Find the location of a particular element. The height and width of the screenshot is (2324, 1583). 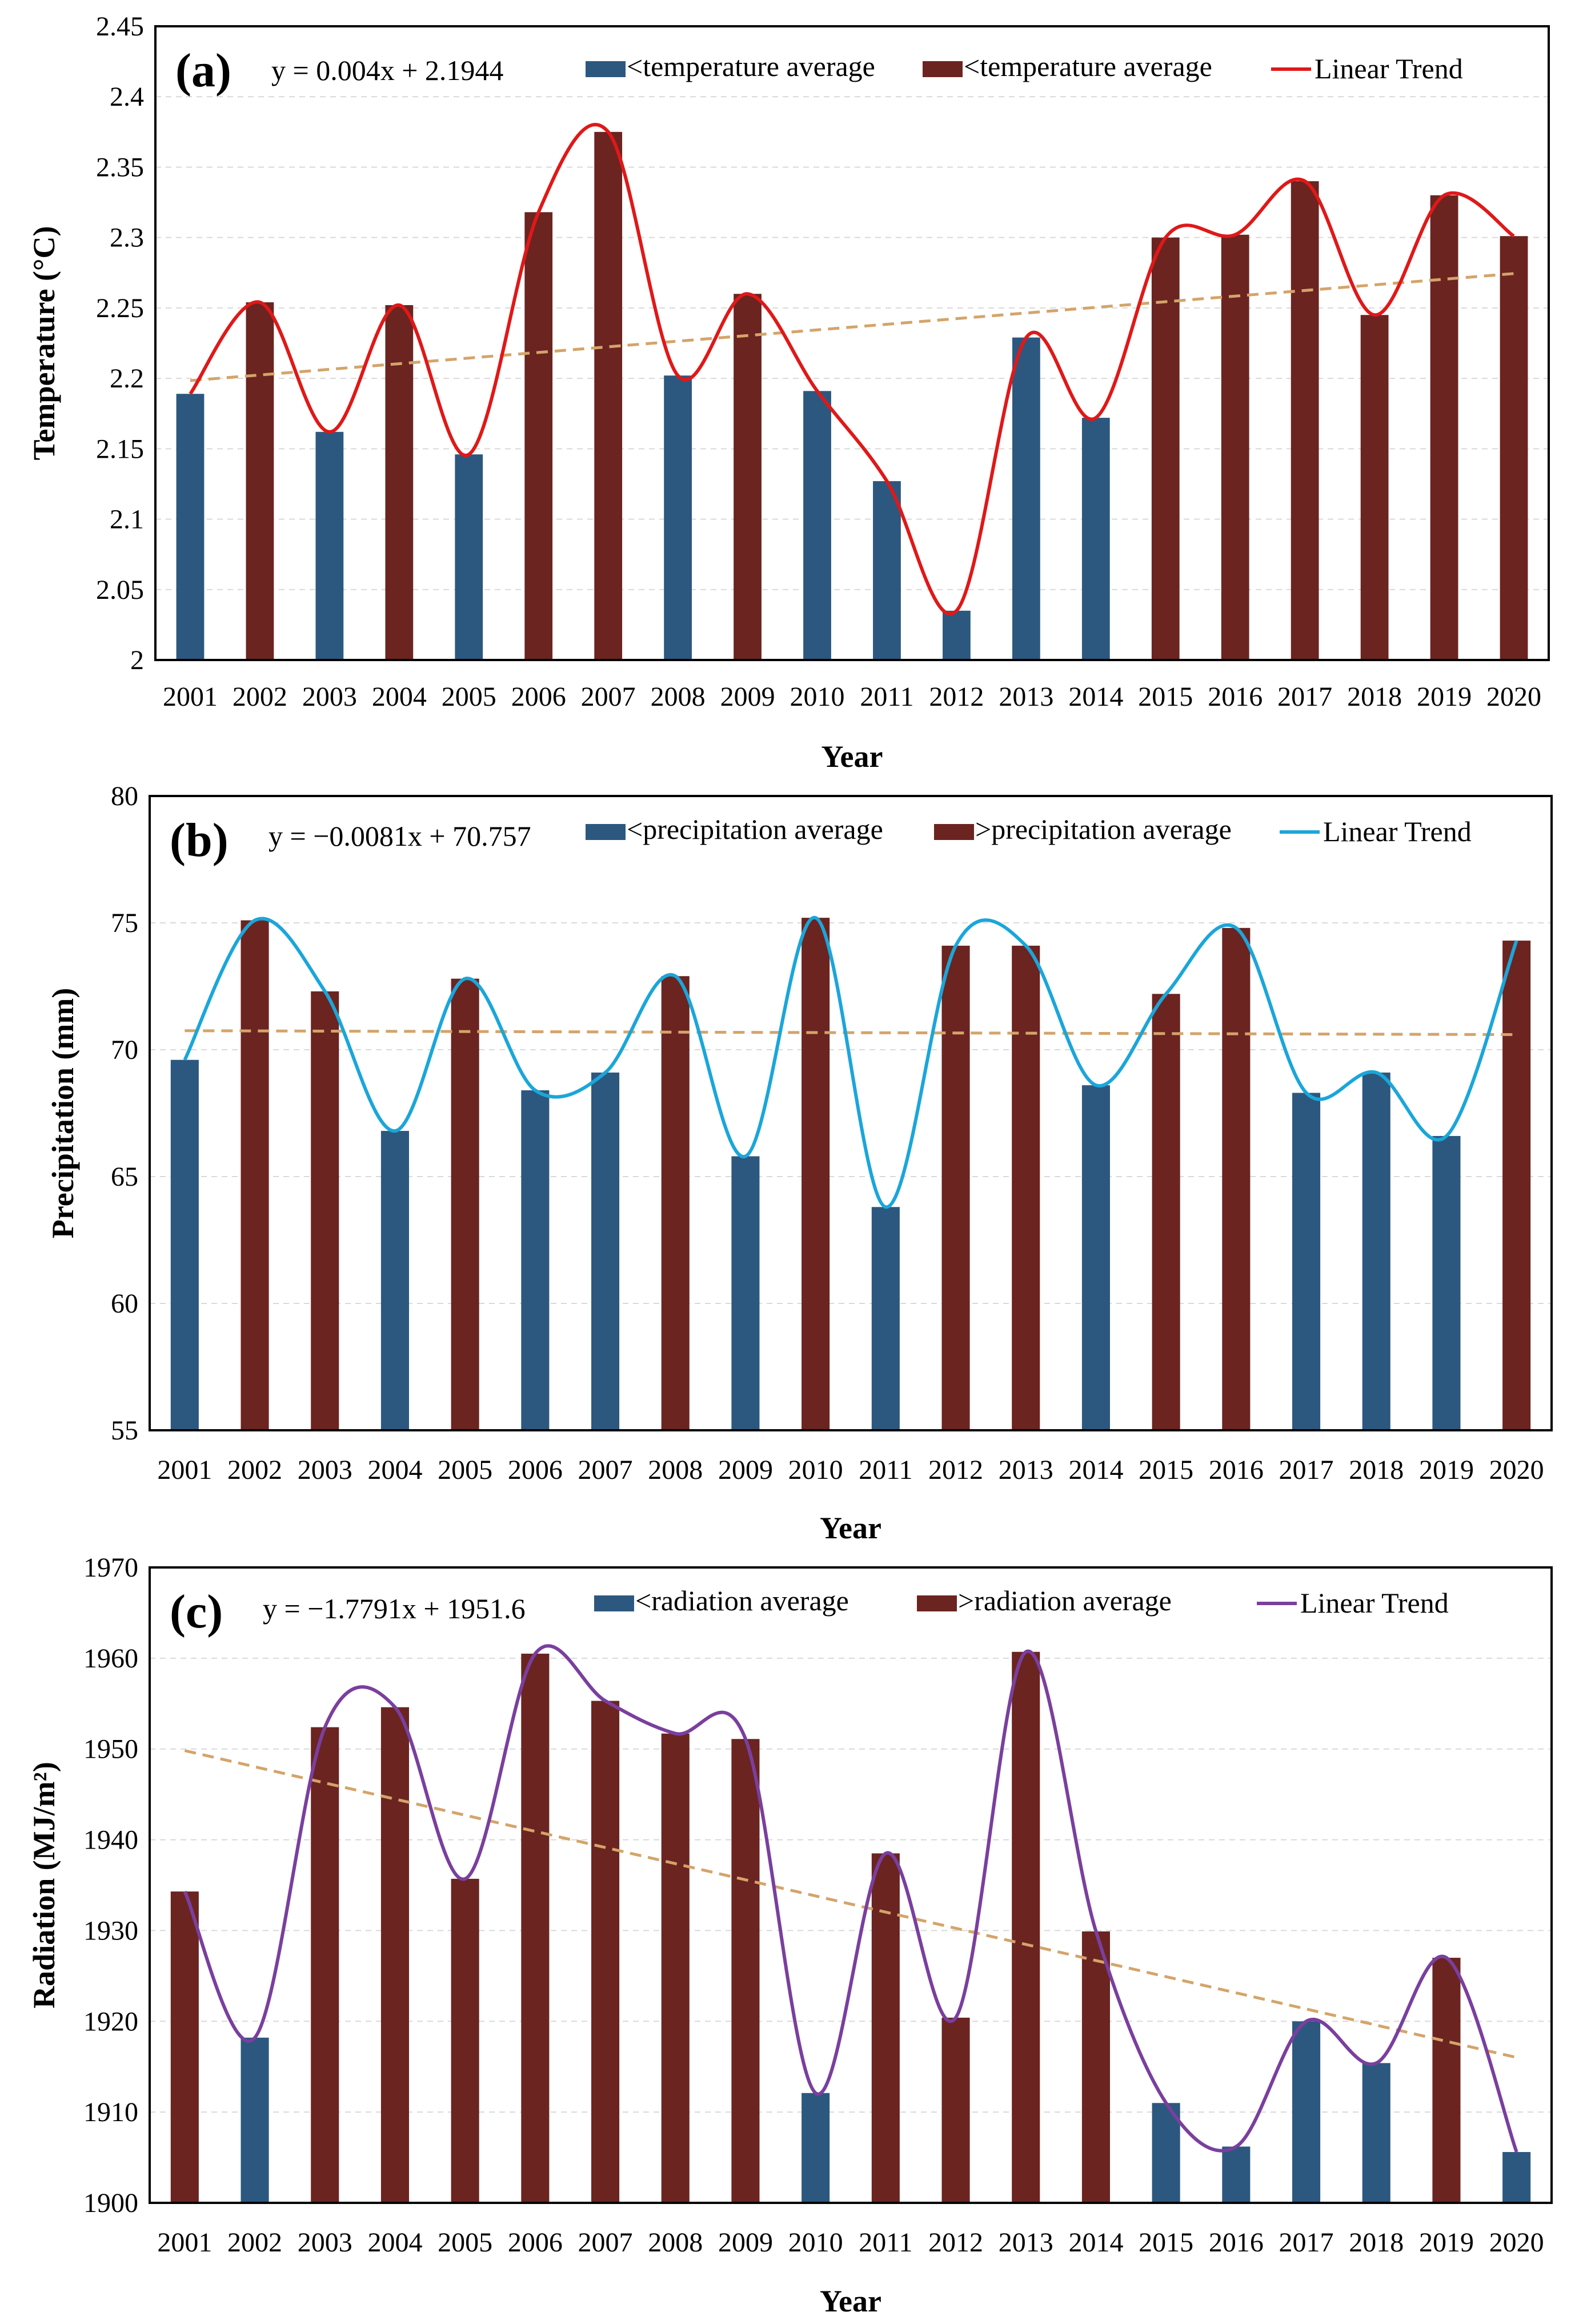

x-tick-label: 2015 is located at coordinates (1165, 697).